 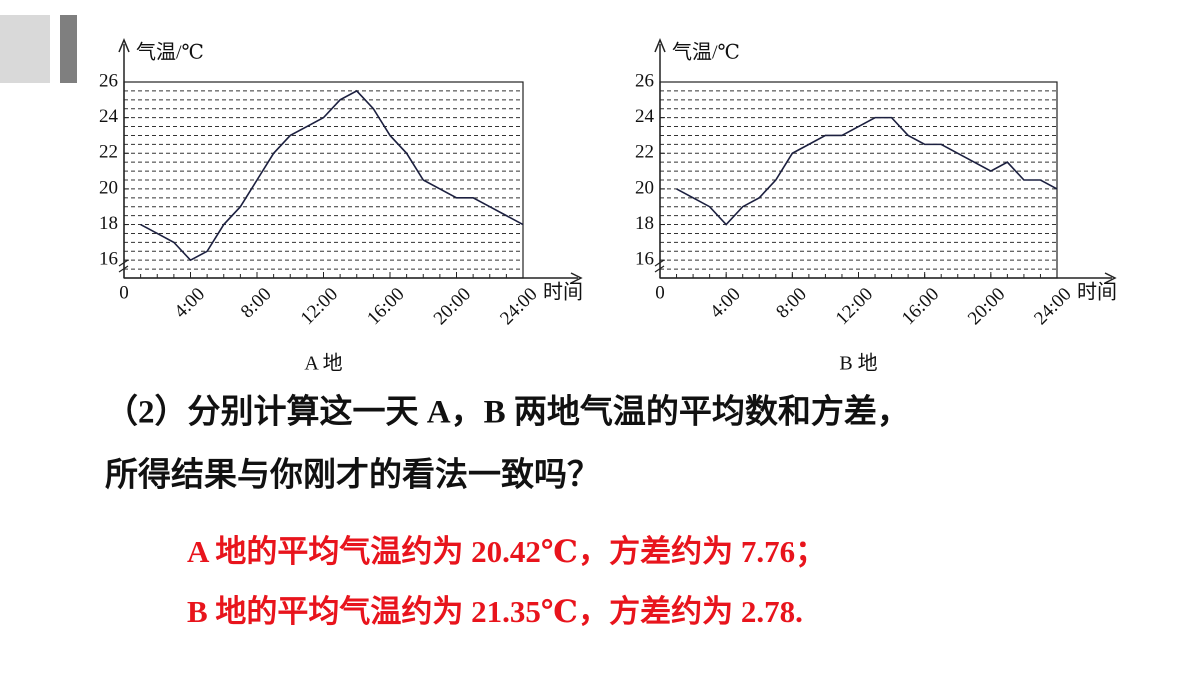 What do you see at coordinates (506, 551) in the screenshot?
I see `answer-line: A 地的平均气温约为 20.42℃，方差约为 7.76；` at bounding box center [506, 551].